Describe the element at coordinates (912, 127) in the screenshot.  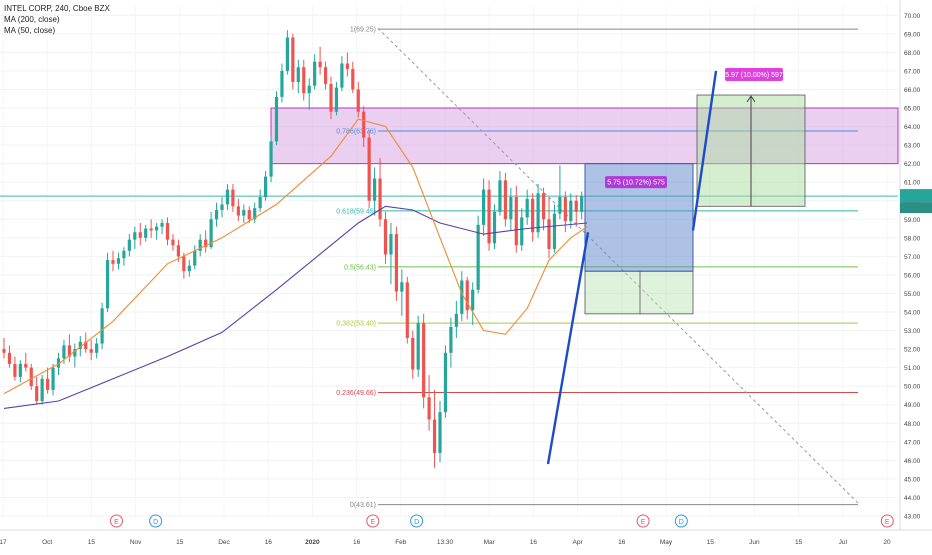
I see `price-tick: 64.00` at that location.